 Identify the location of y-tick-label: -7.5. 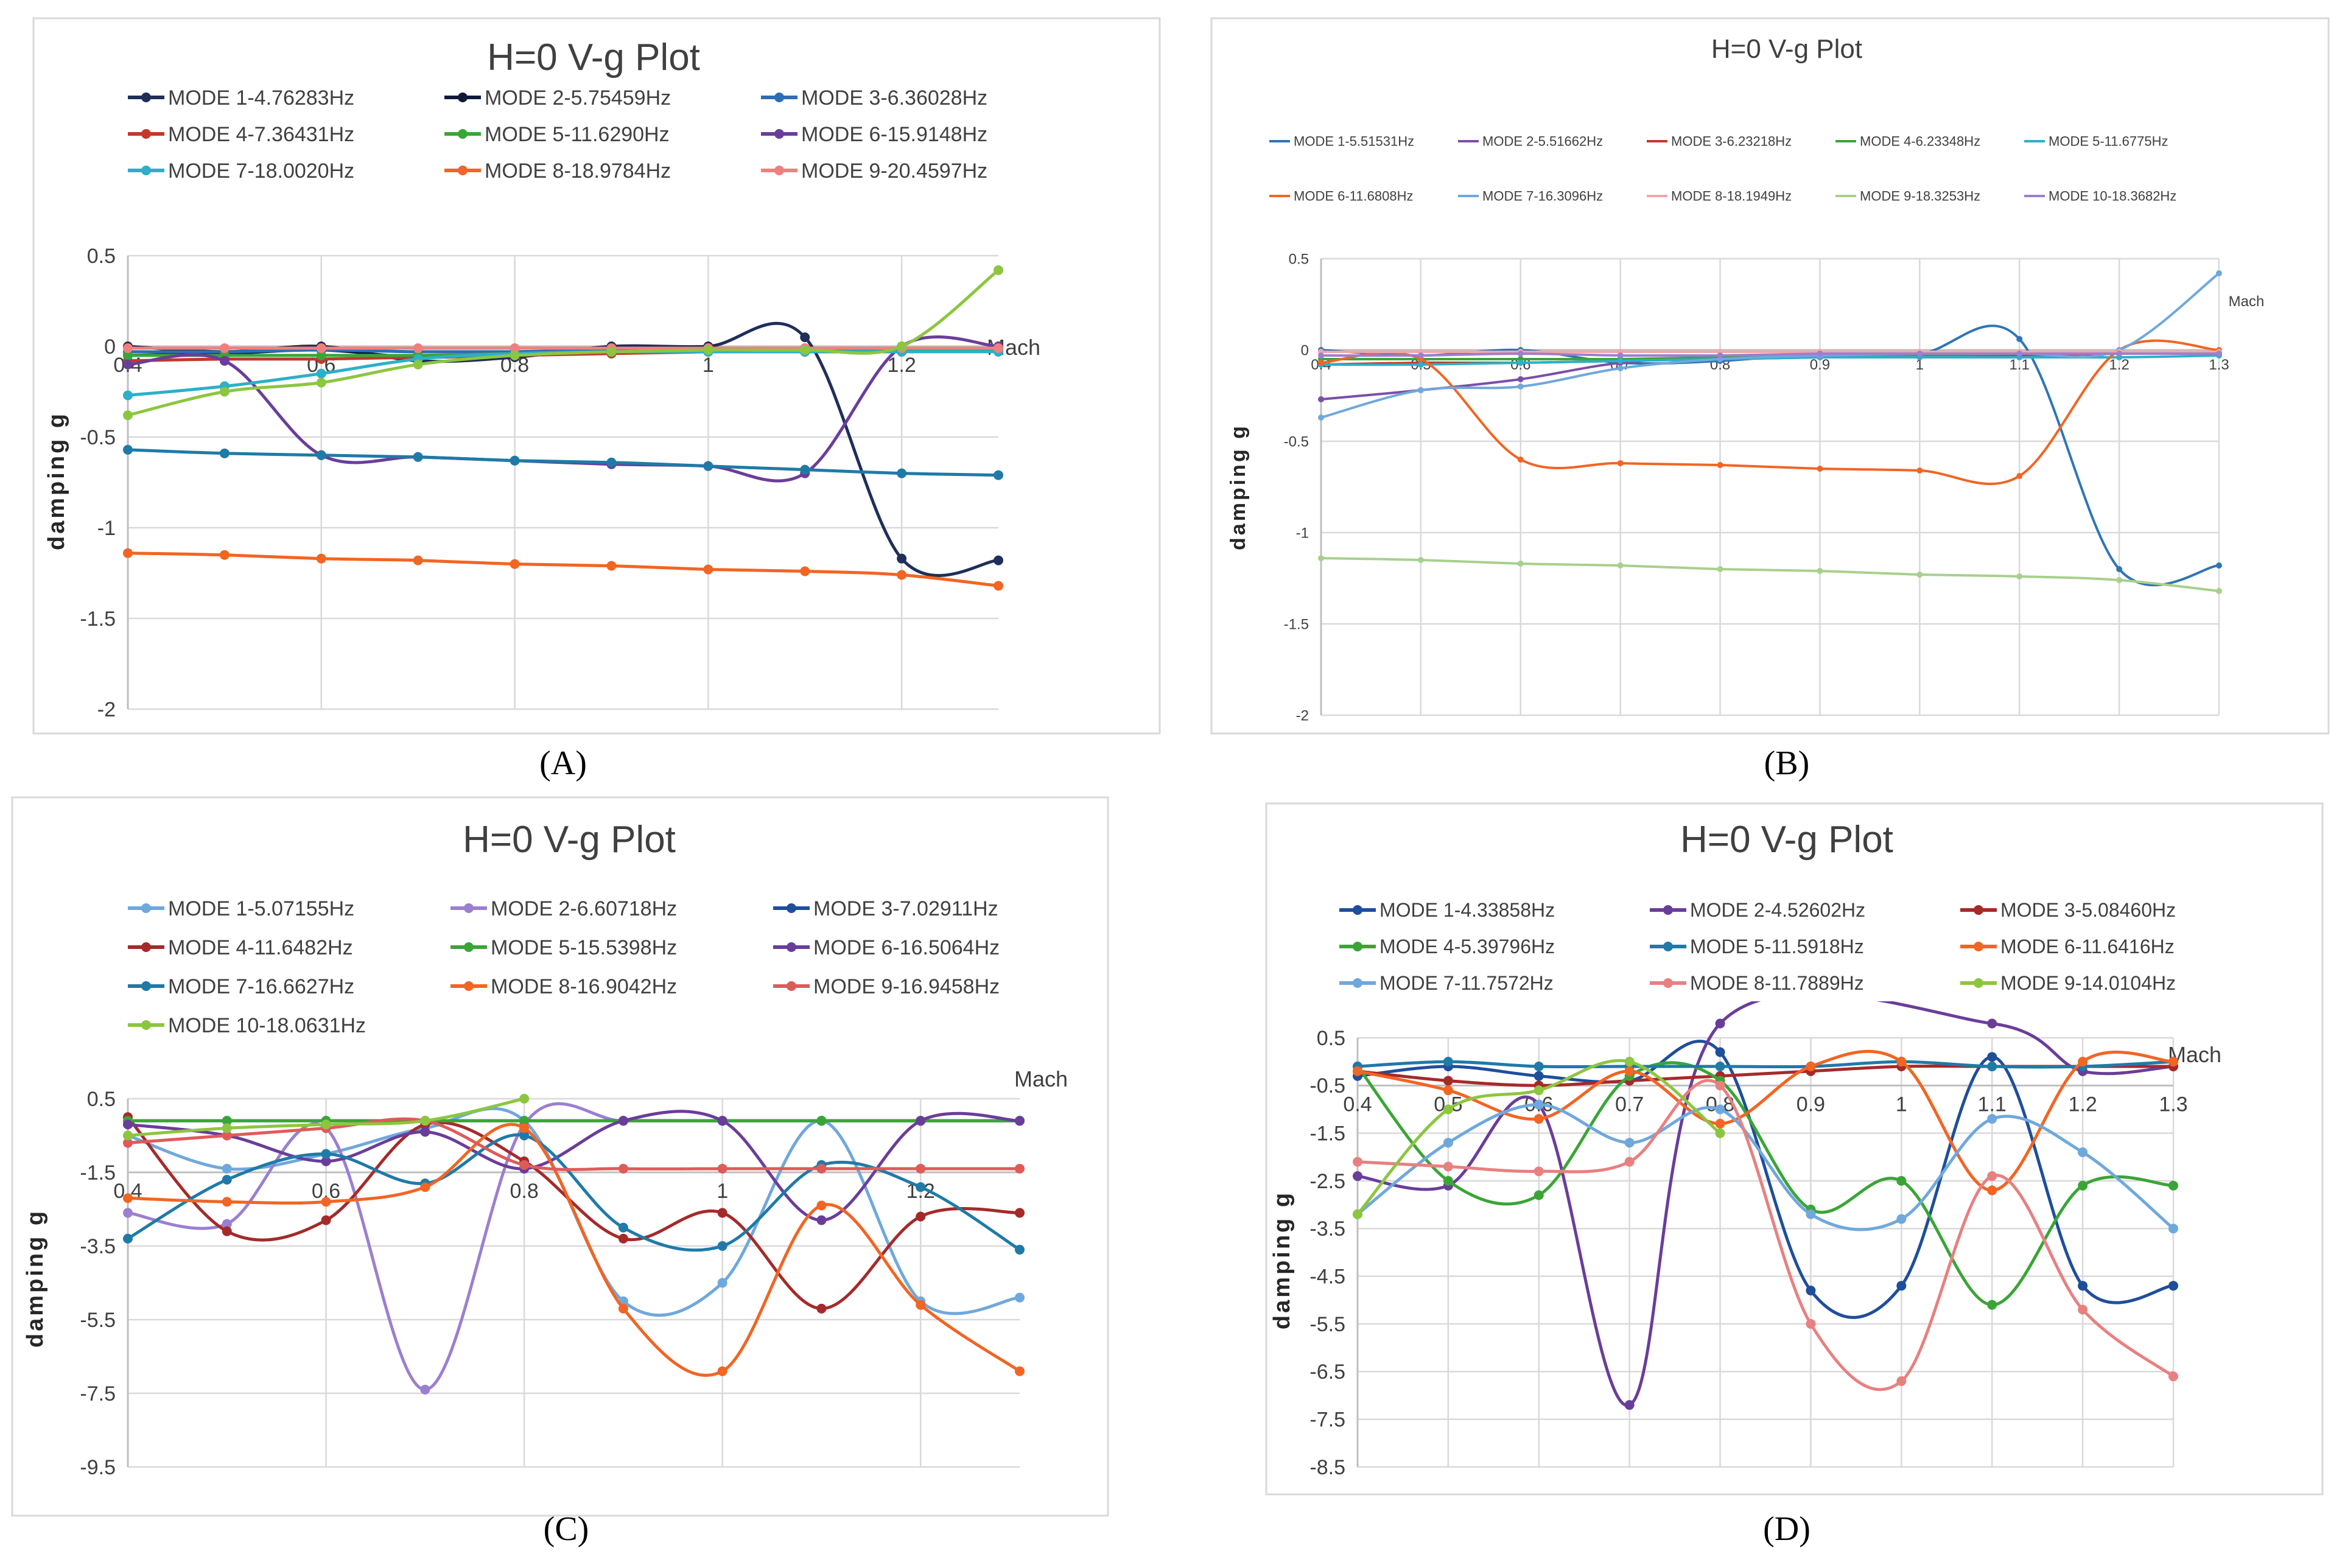
(98, 1393).